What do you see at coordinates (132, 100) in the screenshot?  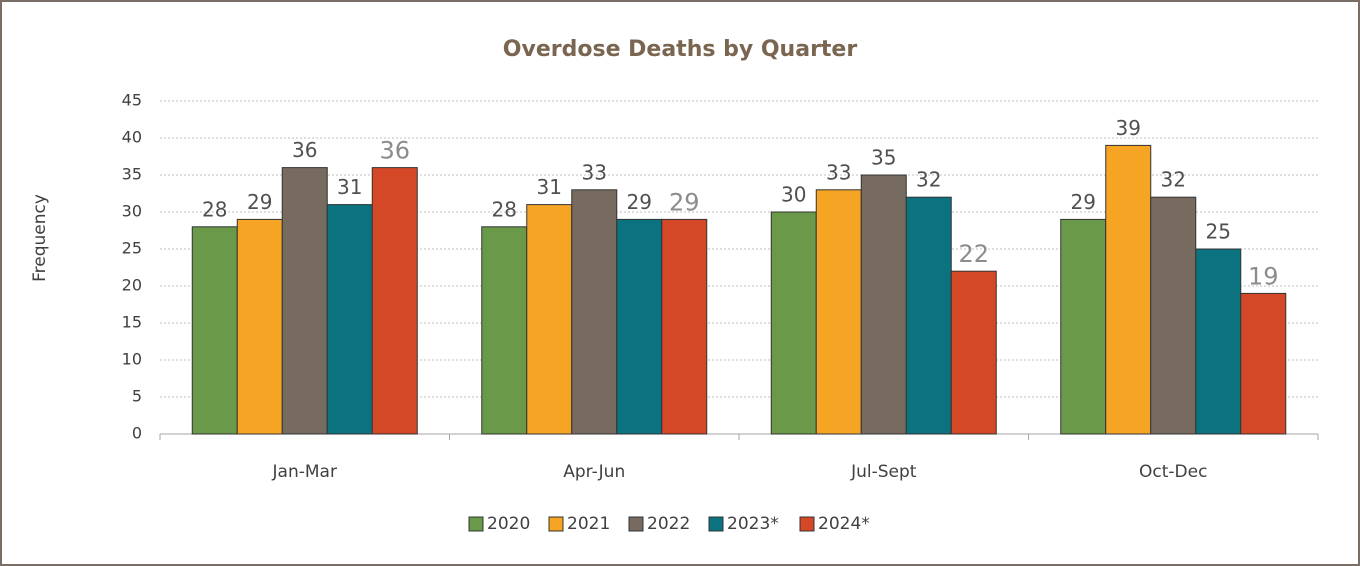 I see `y-tick-label: 45` at bounding box center [132, 100].